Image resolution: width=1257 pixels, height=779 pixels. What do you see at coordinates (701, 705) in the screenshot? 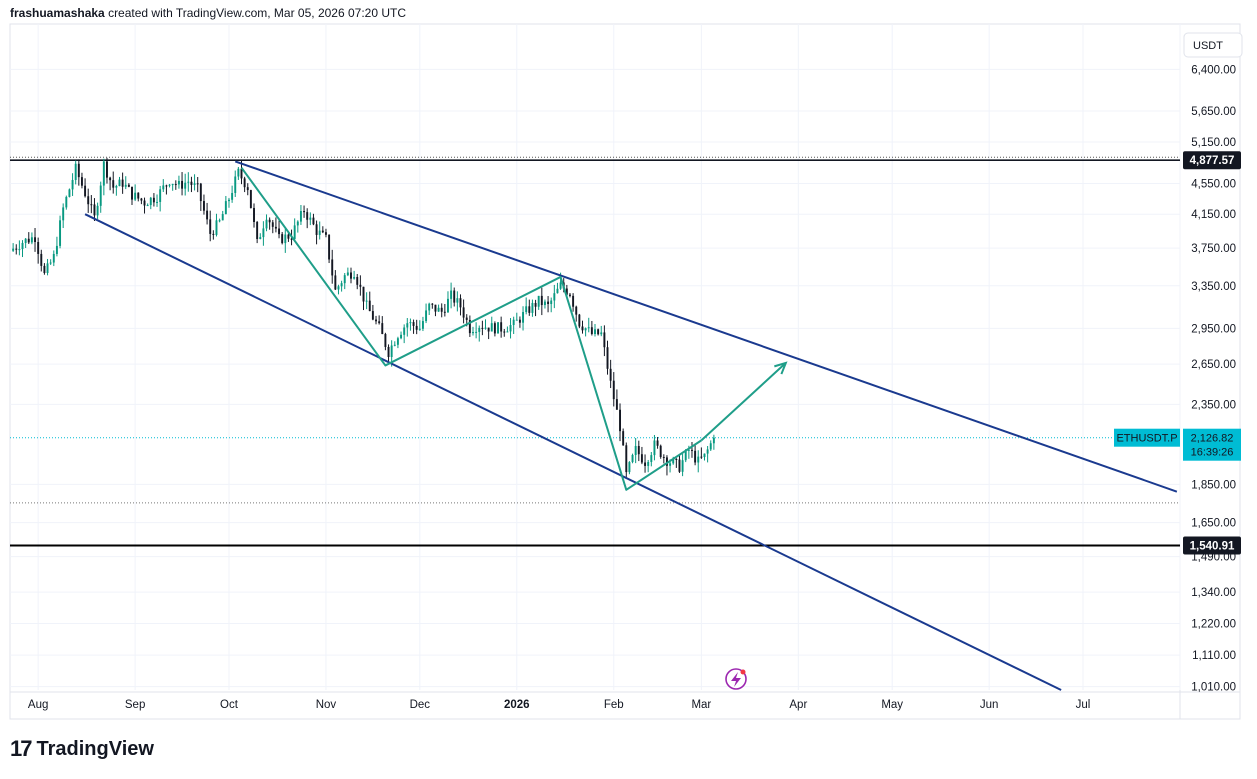
I see `x-tick-label: Mar` at bounding box center [701, 705].